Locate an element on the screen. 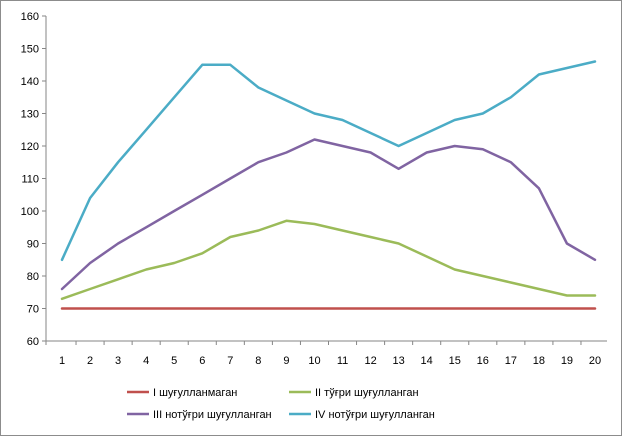 The width and height of the screenshot is (622, 440). legend-label-3: III нотўғри шуғулланган is located at coordinates (212, 415).